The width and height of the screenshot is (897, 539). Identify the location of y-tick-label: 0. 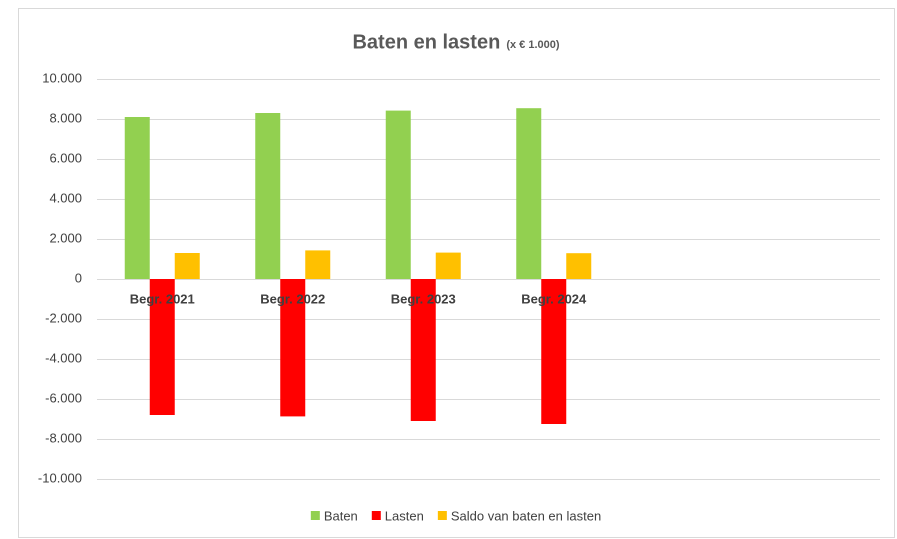
(78, 277).